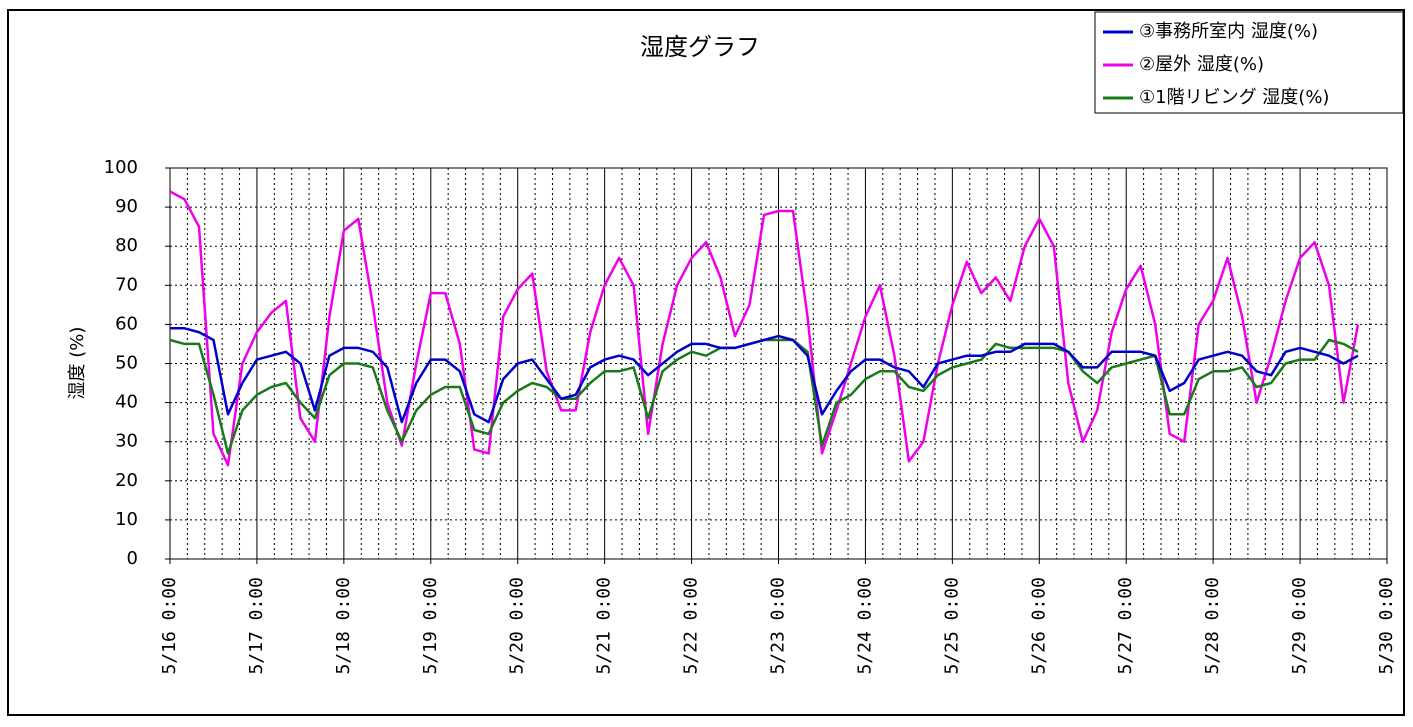 The image size is (1413, 727). What do you see at coordinates (126, 245) in the screenshot?
I see `y-tick-label: 80` at bounding box center [126, 245].